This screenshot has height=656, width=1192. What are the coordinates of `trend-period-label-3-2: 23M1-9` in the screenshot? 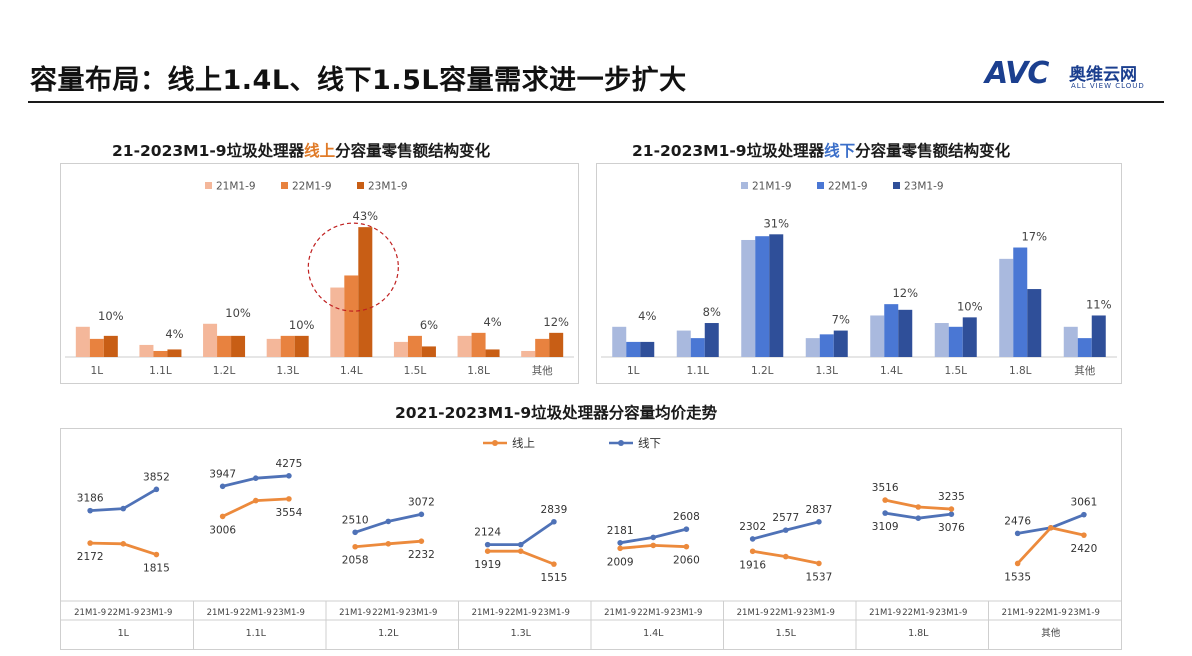 It's located at (554, 613).